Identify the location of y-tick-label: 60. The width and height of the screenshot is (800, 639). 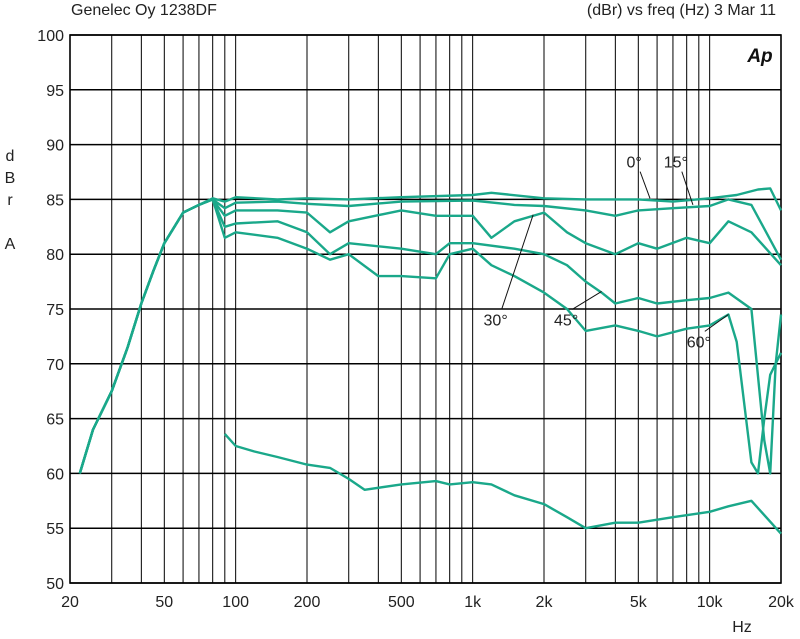
(55, 474).